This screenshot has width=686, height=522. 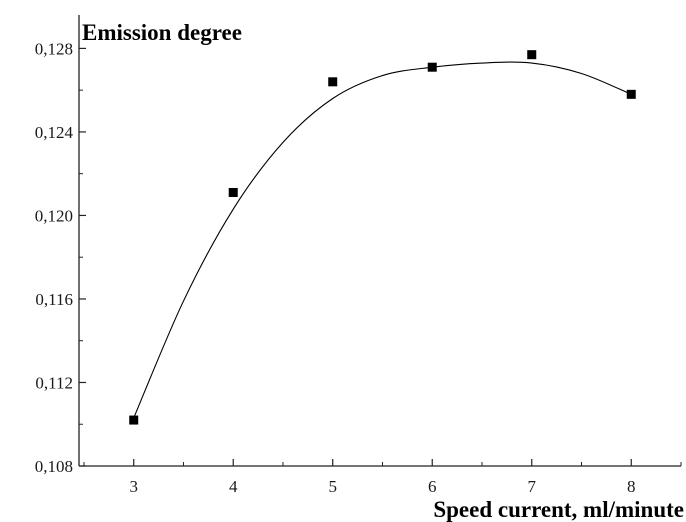 What do you see at coordinates (531, 486) in the screenshot?
I see `x-tick-label: 7` at bounding box center [531, 486].